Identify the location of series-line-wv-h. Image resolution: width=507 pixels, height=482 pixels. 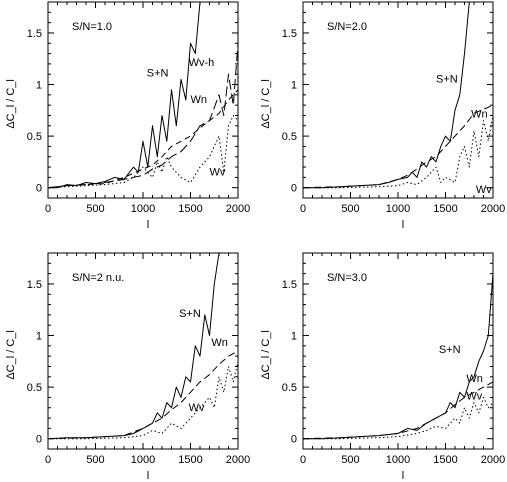
(143, 116).